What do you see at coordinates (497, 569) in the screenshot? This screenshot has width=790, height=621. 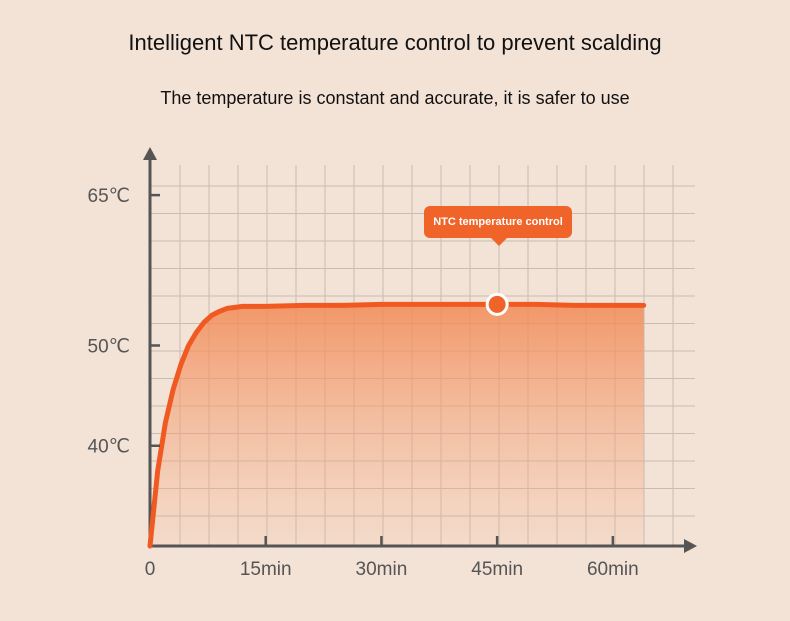 I see `x-tick-label: 45min` at bounding box center [497, 569].